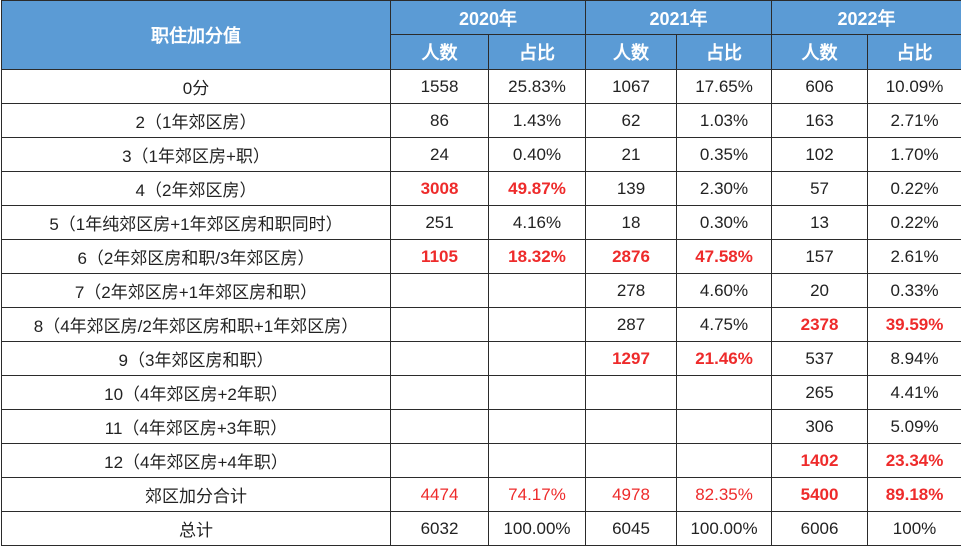  Describe the element at coordinates (724, 324) in the screenshot. I see `ratio-2021-cell: 4.75%` at that location.